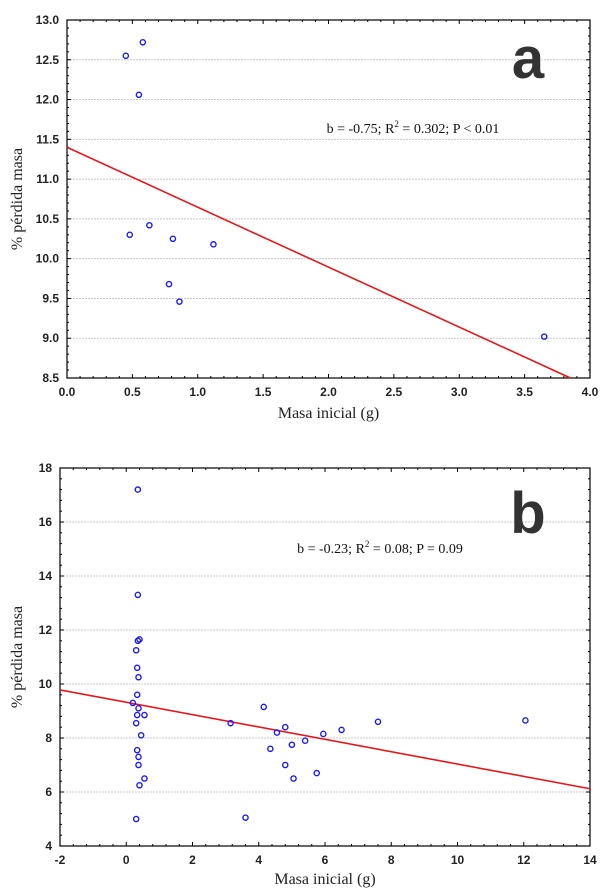 The height and width of the screenshot is (890, 600). Describe the element at coordinates (48, 792) in the screenshot. I see `y-tick-label: 6` at that location.